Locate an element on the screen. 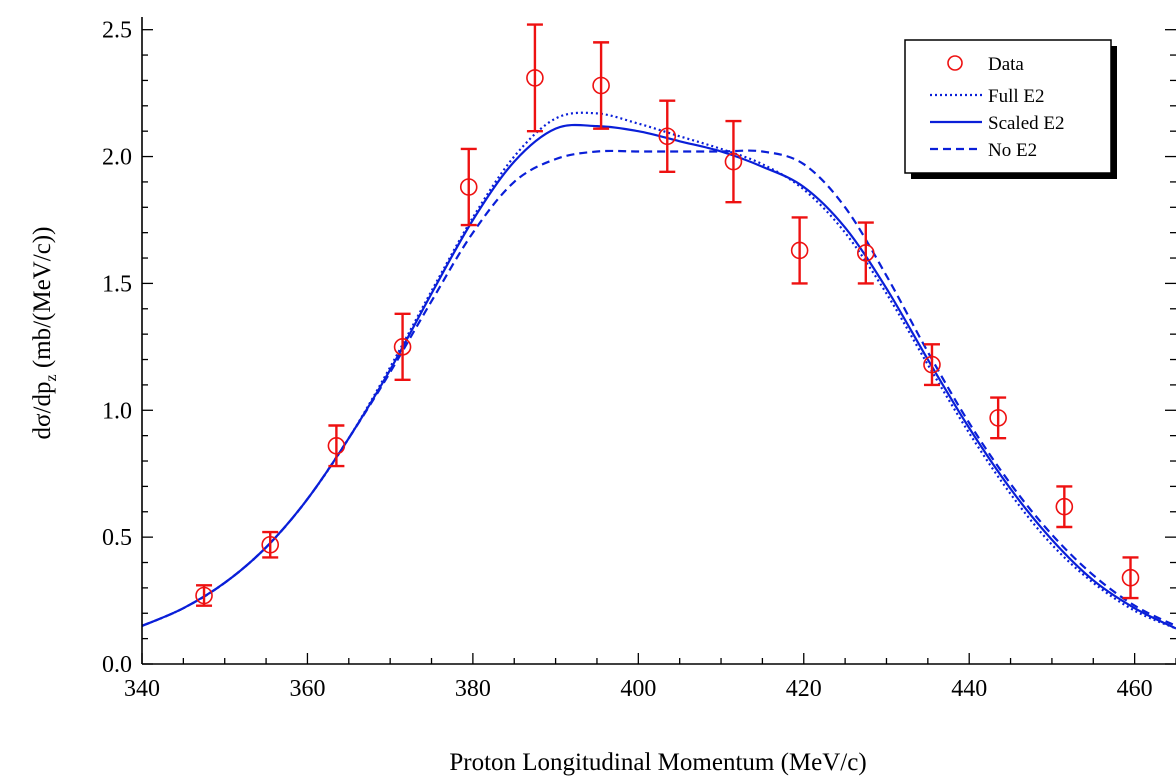 The width and height of the screenshot is (1176, 781). legend: Data Full E2 Scaled E2 No E2 is located at coordinates (1010, 109).